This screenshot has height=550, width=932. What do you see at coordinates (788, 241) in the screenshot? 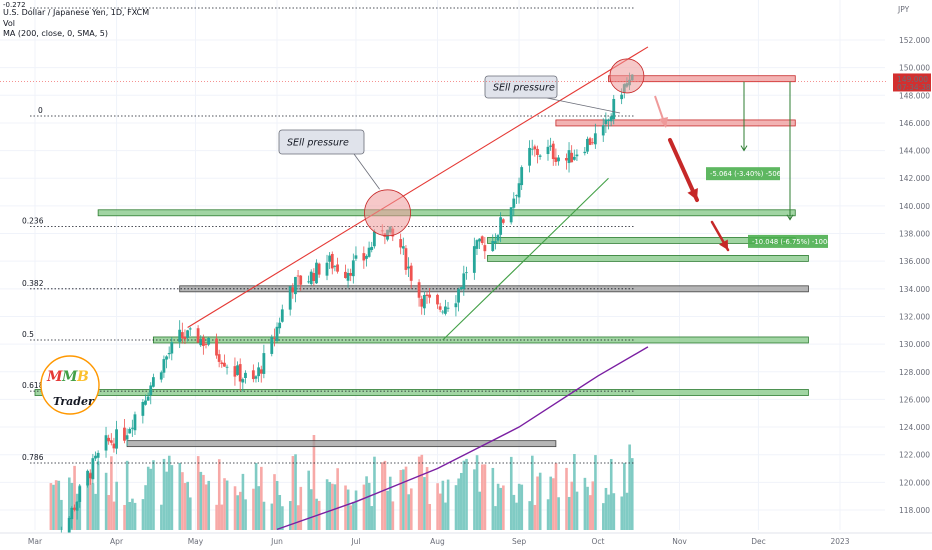
I see `measurement-2-box` at bounding box center [788, 241].